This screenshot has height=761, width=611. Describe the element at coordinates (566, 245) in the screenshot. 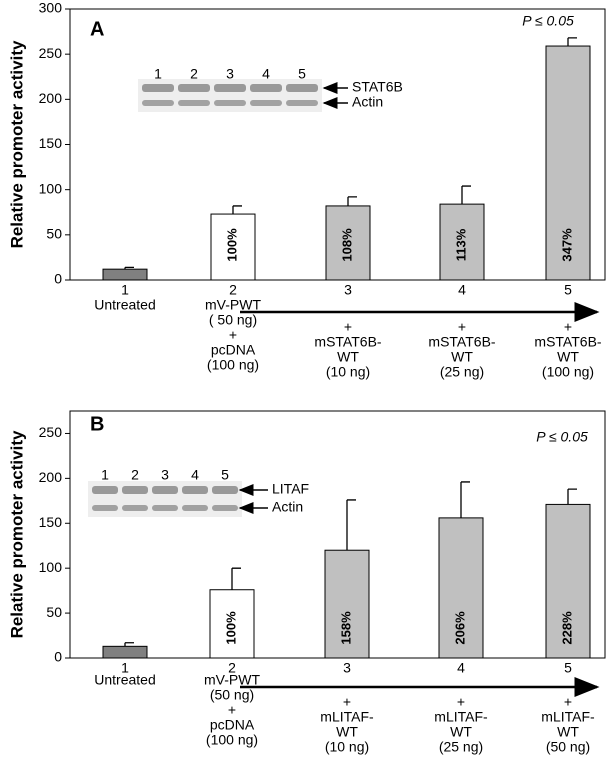

I see `bar-label: 347%` at that location.